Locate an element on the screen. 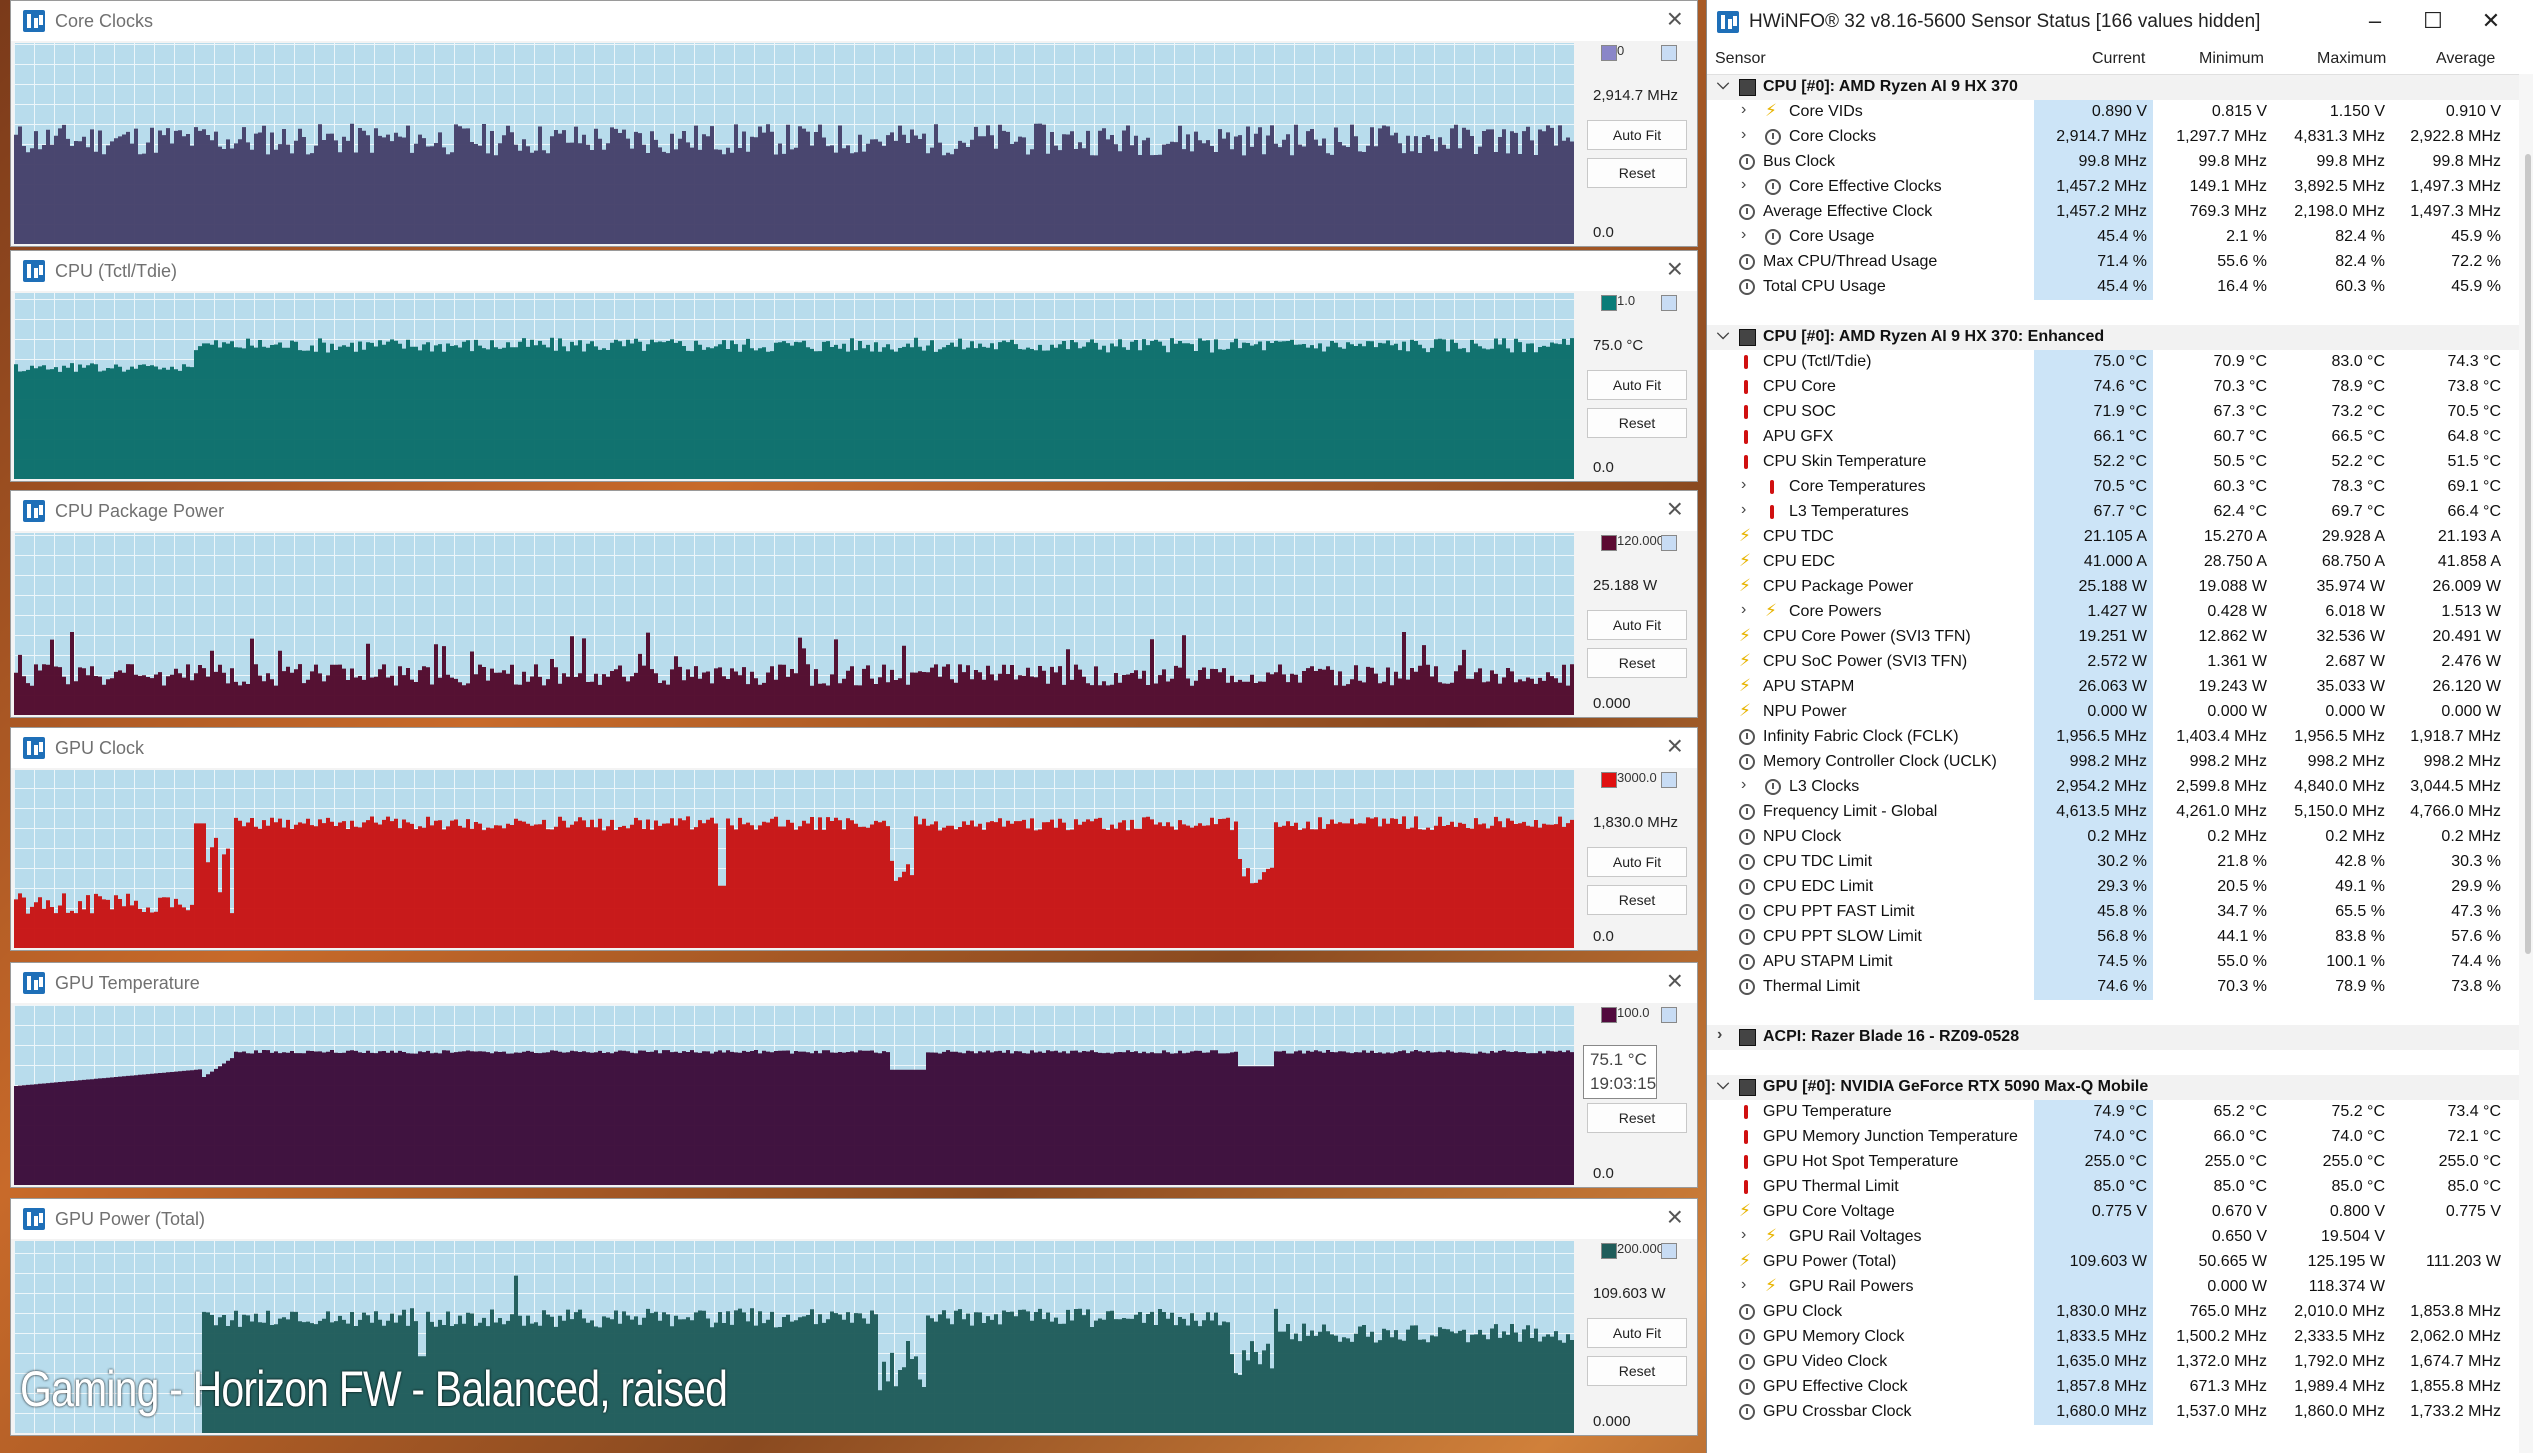 Image resolution: width=2533 pixels, height=1453 pixels. sensor-row: › Core Usage 45.4 % 2.1 % 82.4 % 45.9 % is located at coordinates (2120, 237).